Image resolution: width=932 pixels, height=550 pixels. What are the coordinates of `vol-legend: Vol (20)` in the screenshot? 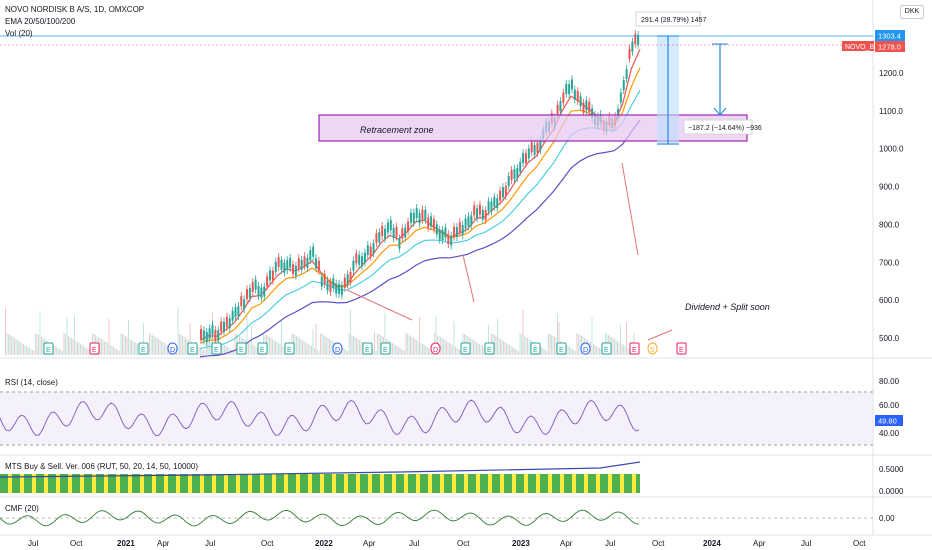 It's located at (19, 33).